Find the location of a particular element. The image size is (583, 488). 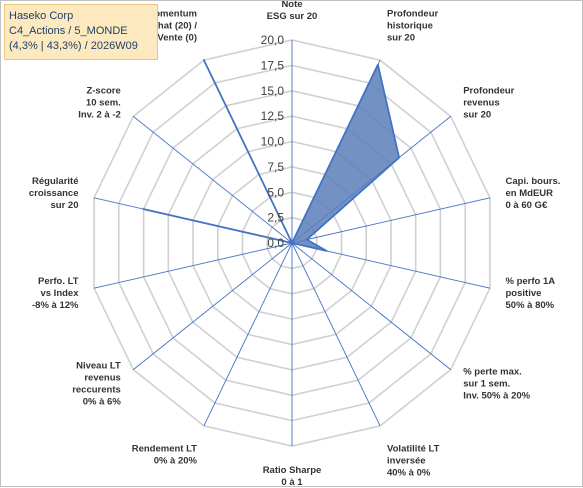

axis-label-line: historique is located at coordinates (410, 26).